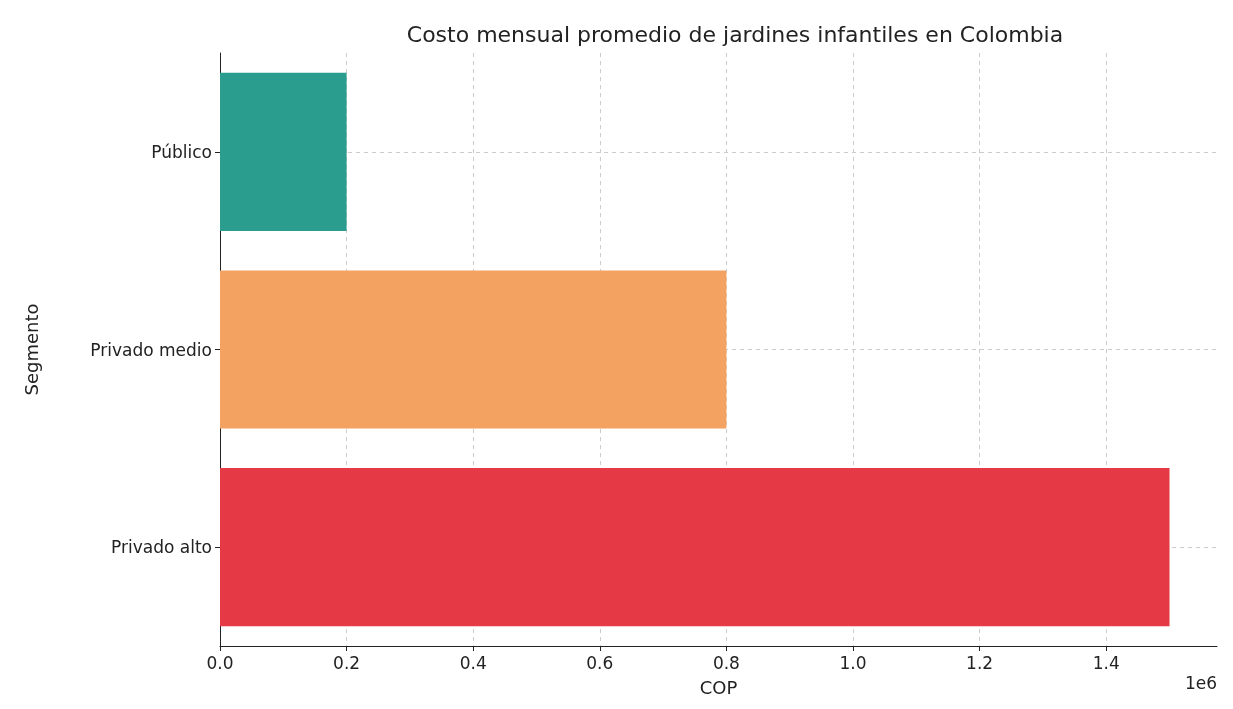 The image size is (1233, 709). Describe the element at coordinates (31, 349) in the screenshot. I see `y-axis-title: Segmento` at that location.